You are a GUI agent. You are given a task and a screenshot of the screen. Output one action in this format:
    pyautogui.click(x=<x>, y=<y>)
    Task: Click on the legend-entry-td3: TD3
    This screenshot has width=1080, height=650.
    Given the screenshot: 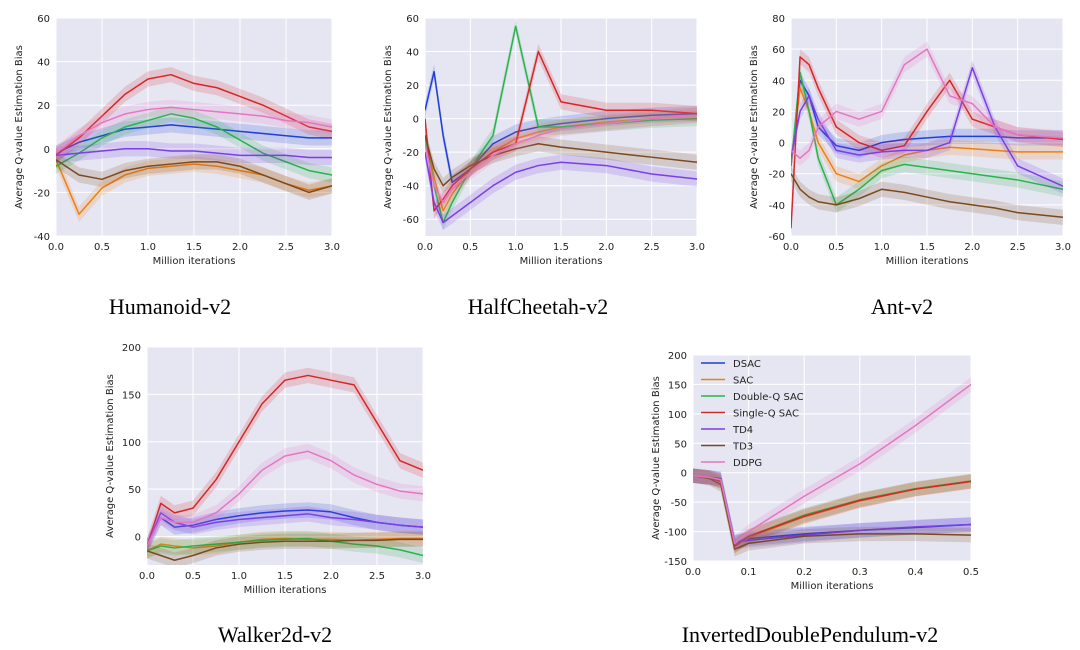 What is the action you would take?
    pyautogui.click(x=742, y=447)
    